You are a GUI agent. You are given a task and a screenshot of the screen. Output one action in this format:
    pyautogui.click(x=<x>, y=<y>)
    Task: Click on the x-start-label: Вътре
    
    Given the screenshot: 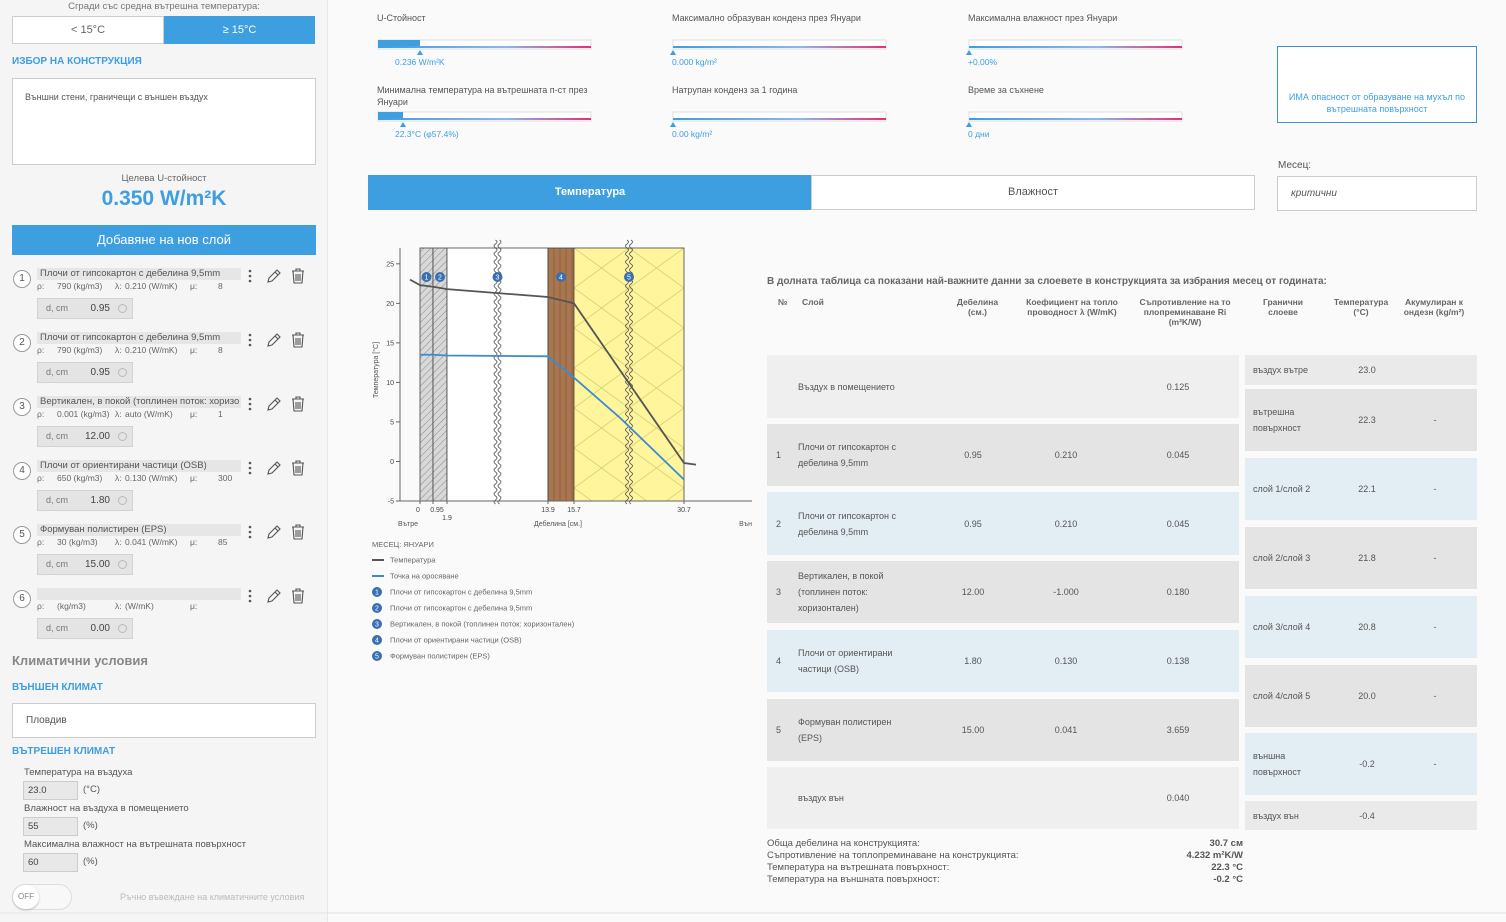 What is the action you would take?
    pyautogui.click(x=408, y=524)
    